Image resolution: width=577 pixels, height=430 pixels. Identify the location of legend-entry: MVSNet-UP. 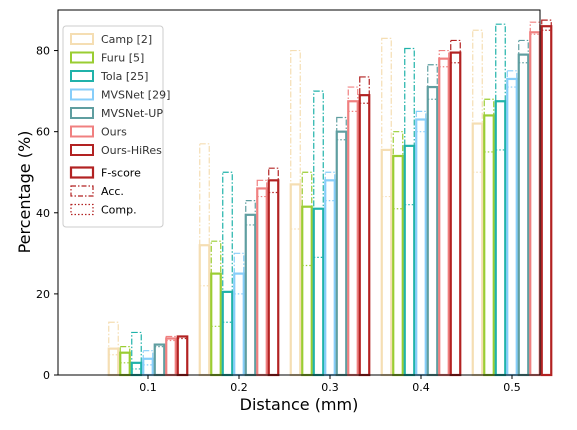
(132, 113).